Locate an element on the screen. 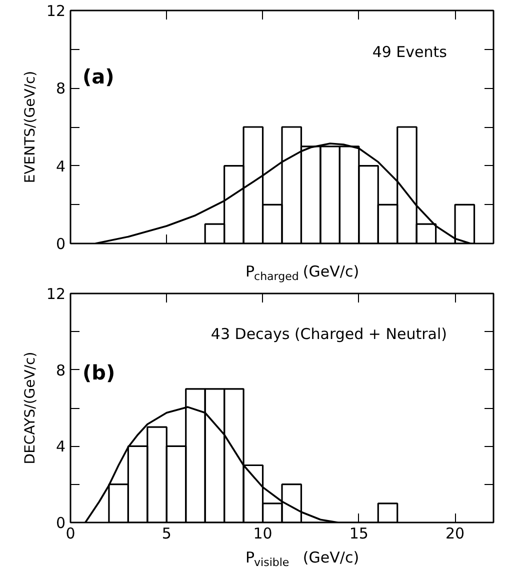  annotation: (a) is located at coordinates (98, 76).